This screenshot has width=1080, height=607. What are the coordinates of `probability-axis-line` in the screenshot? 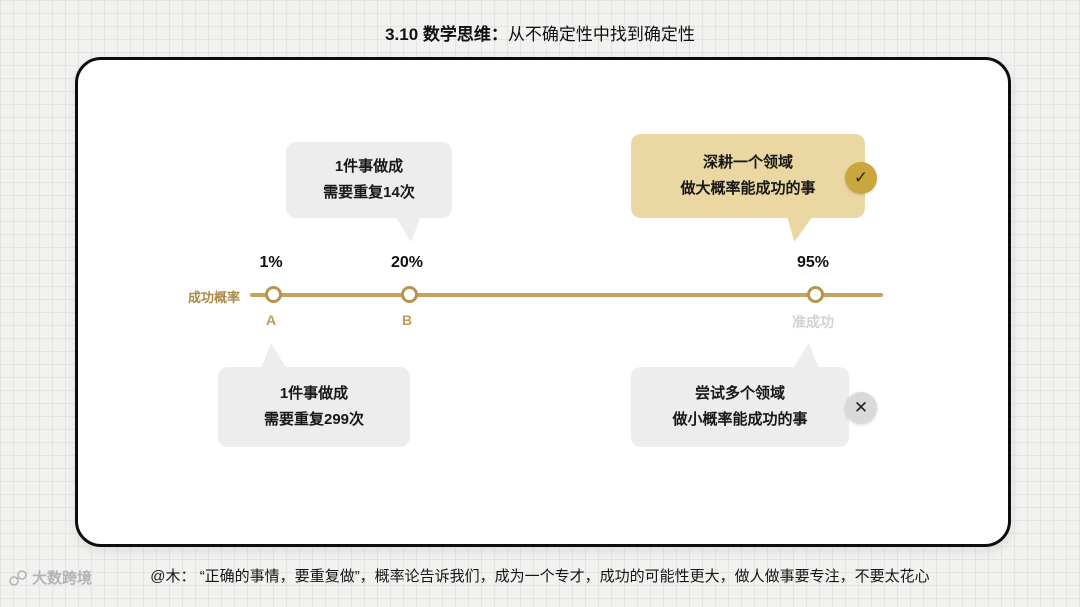 It's located at (566, 295).